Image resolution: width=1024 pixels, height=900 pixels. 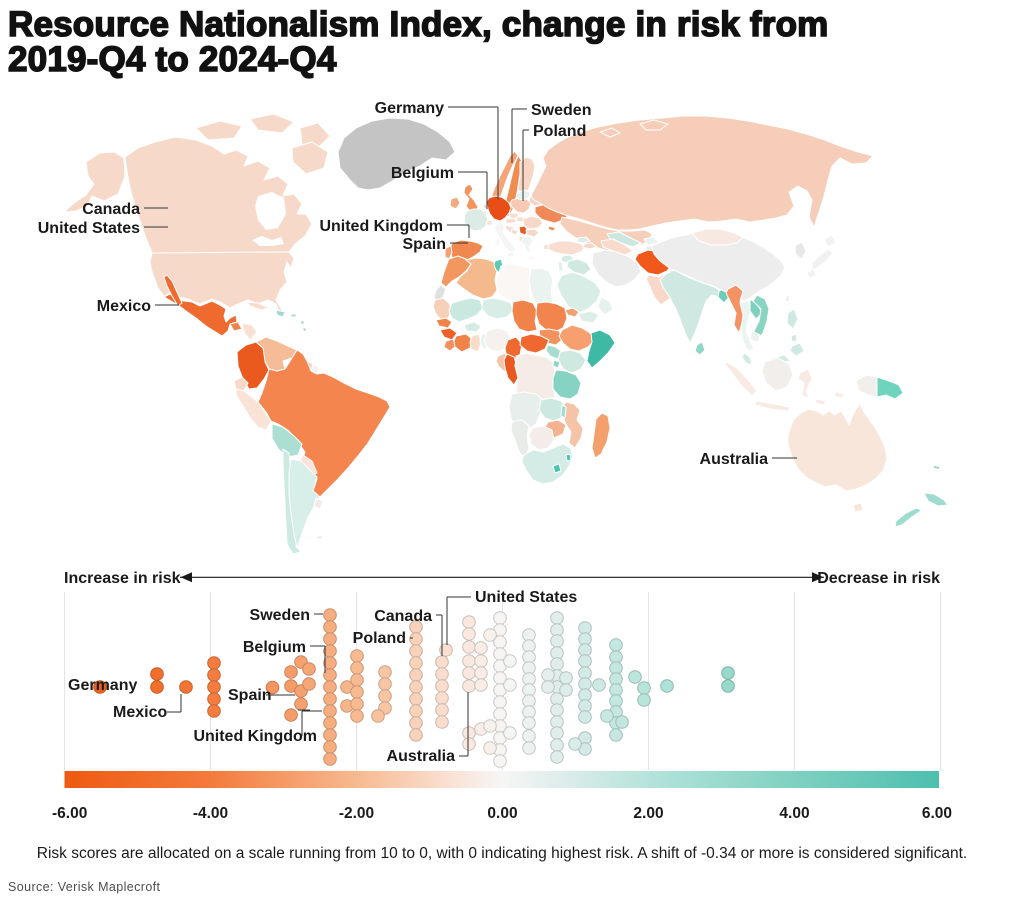 I want to click on svg-text: 2019-Q4 to 2024-Q4, so click(x=172, y=59).